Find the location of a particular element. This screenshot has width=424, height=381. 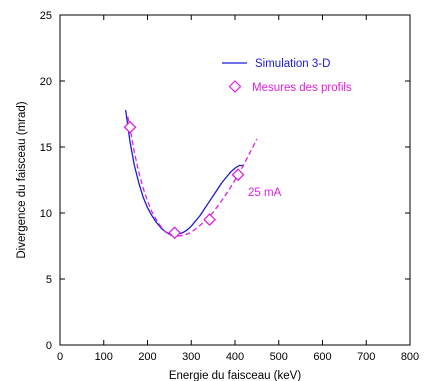

y-tick-label: 25 is located at coordinates (46, 16).